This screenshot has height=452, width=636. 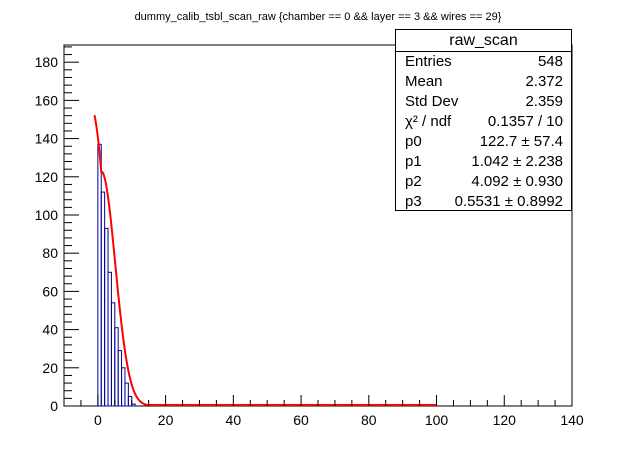 What do you see at coordinates (428, 61) in the screenshot?
I see `stats-label: Entries` at bounding box center [428, 61].